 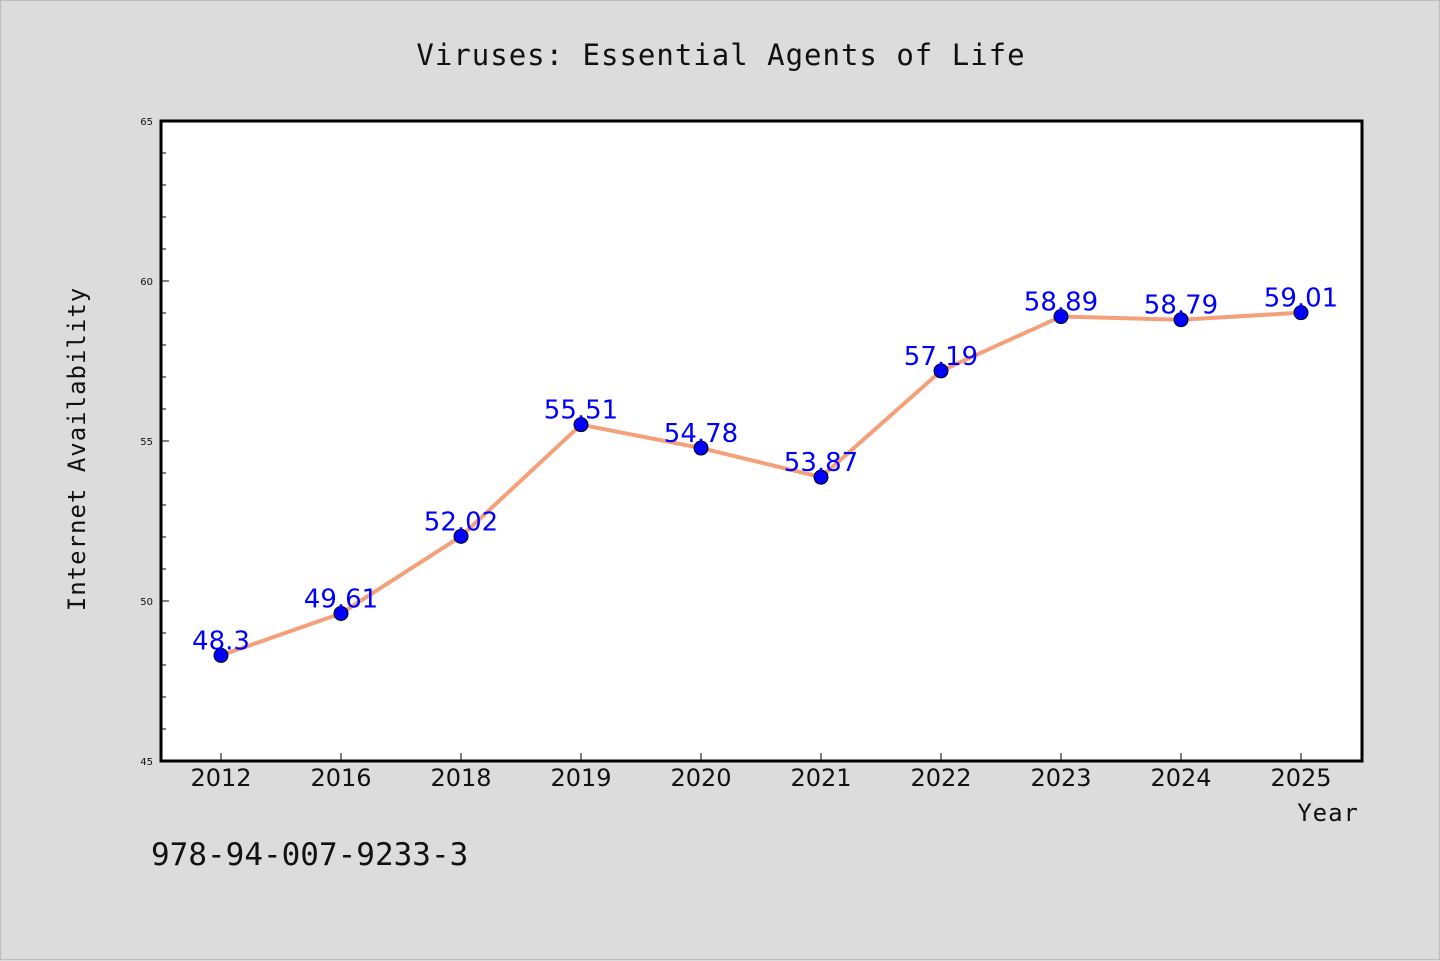 I want to click on y-tick-label: 50, so click(x=146, y=602).